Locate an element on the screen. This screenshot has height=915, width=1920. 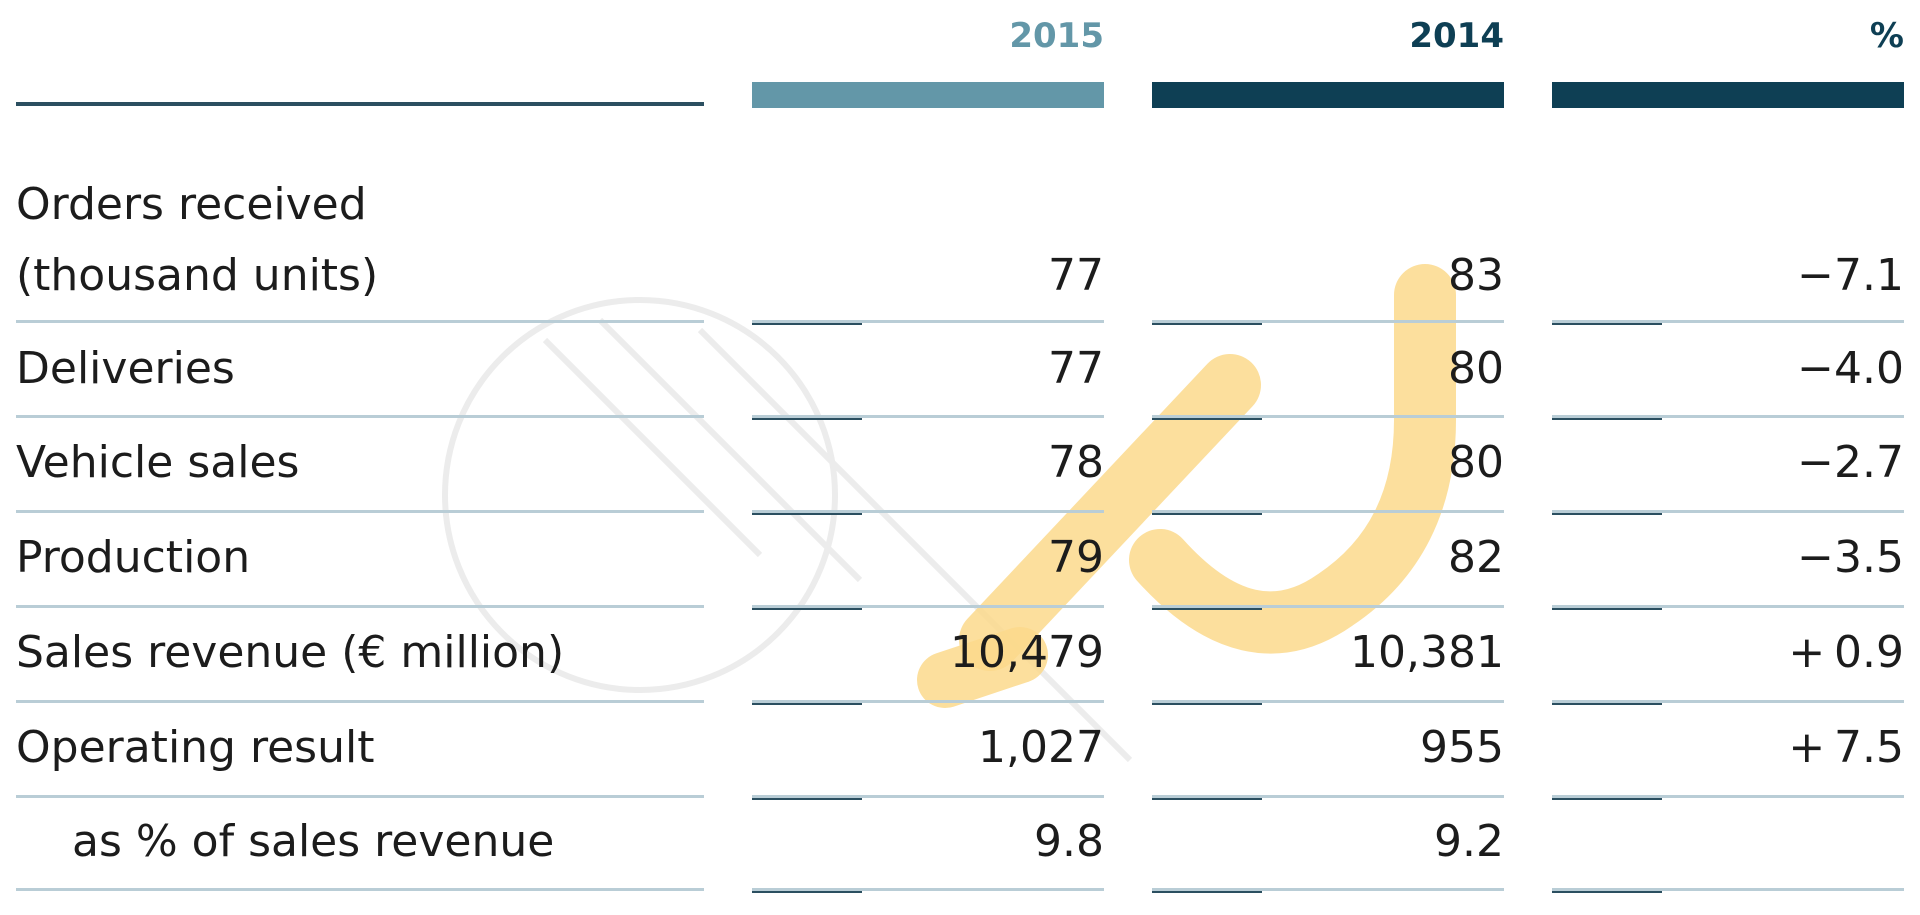
cell-margin-2014: 9.2 is located at coordinates (1469, 841).